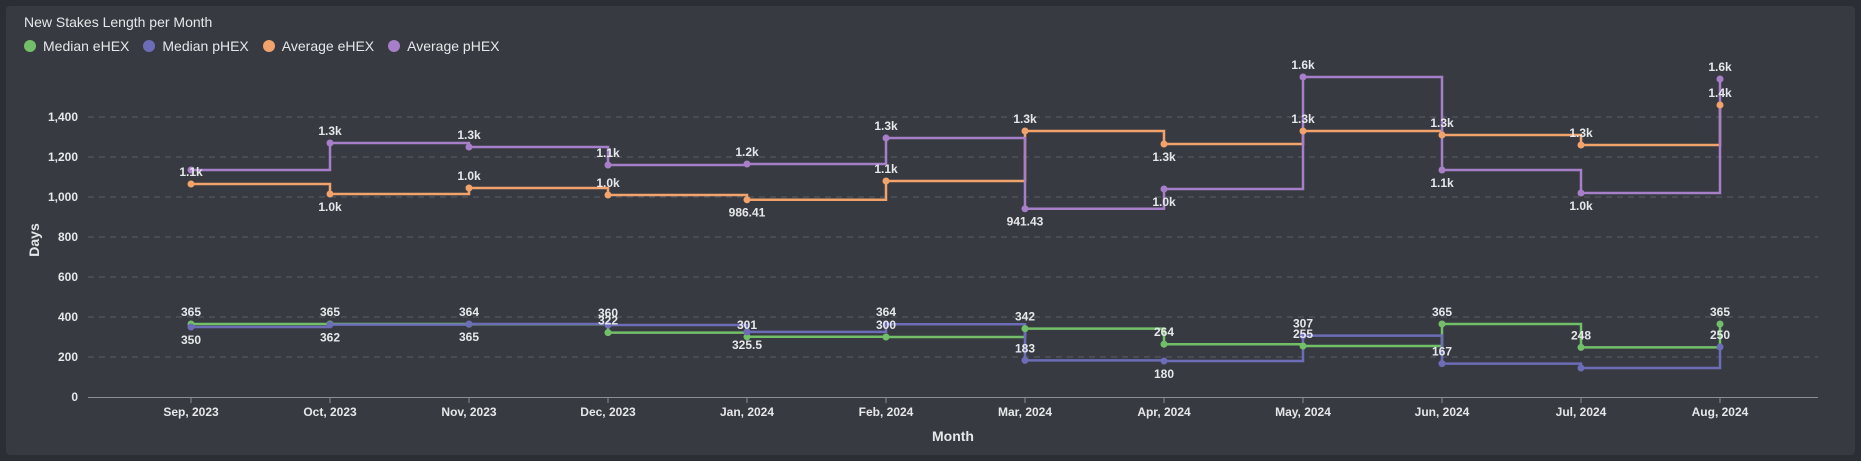 The height and width of the screenshot is (461, 1861). I want to click on y-tick-label: 1,200, so click(63, 157).